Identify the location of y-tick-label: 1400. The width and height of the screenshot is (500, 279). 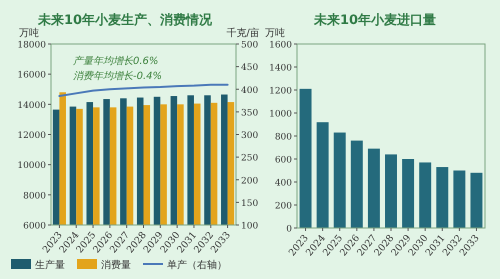
(280, 69).